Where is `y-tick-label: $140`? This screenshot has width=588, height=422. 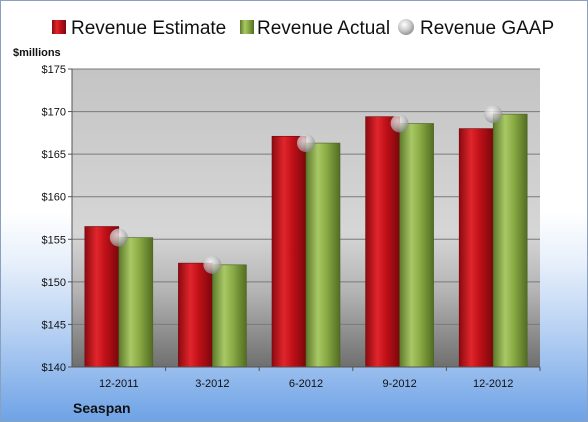 y-tick-label: $140 is located at coordinates (54, 368).